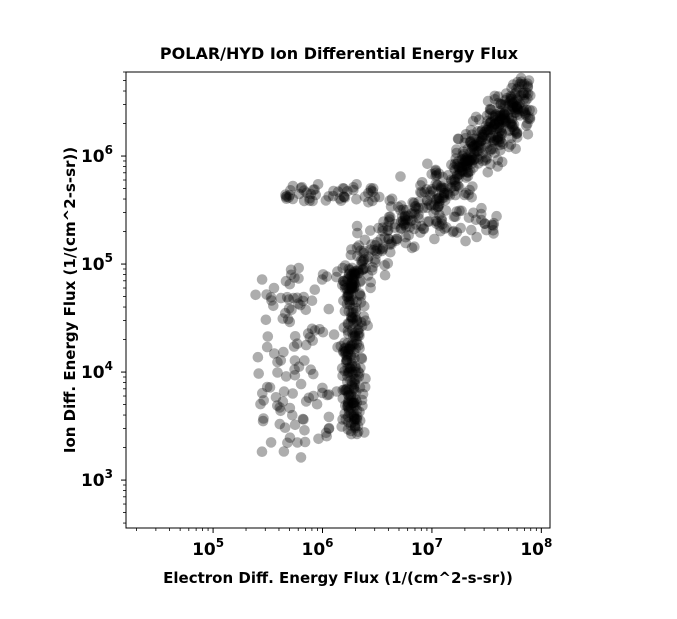 The width and height of the screenshot is (677, 619). What do you see at coordinates (339, 53) in the screenshot?
I see `chart-title: POLAR/HYD Ion Differential Energy Flux` at bounding box center [339, 53].